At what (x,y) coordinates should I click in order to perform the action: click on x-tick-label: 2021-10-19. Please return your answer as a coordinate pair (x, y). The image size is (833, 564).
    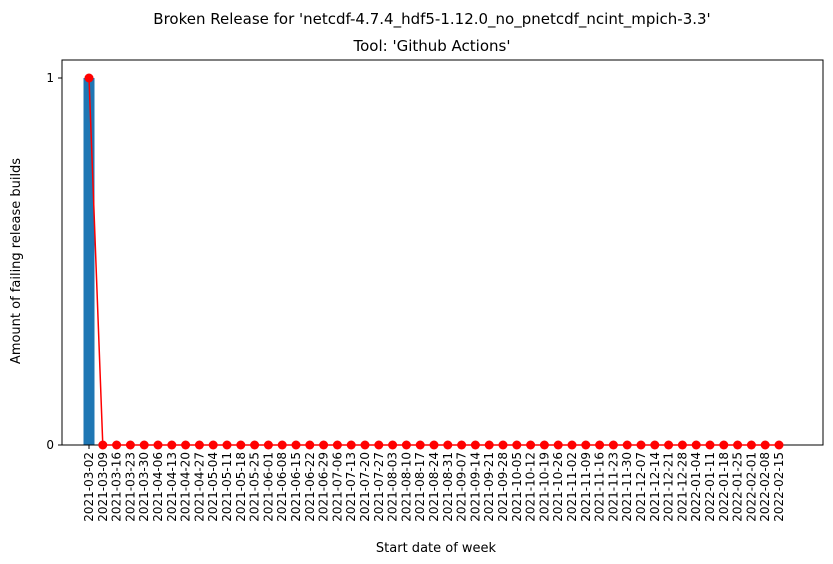
    Looking at the image, I should click on (544, 487).